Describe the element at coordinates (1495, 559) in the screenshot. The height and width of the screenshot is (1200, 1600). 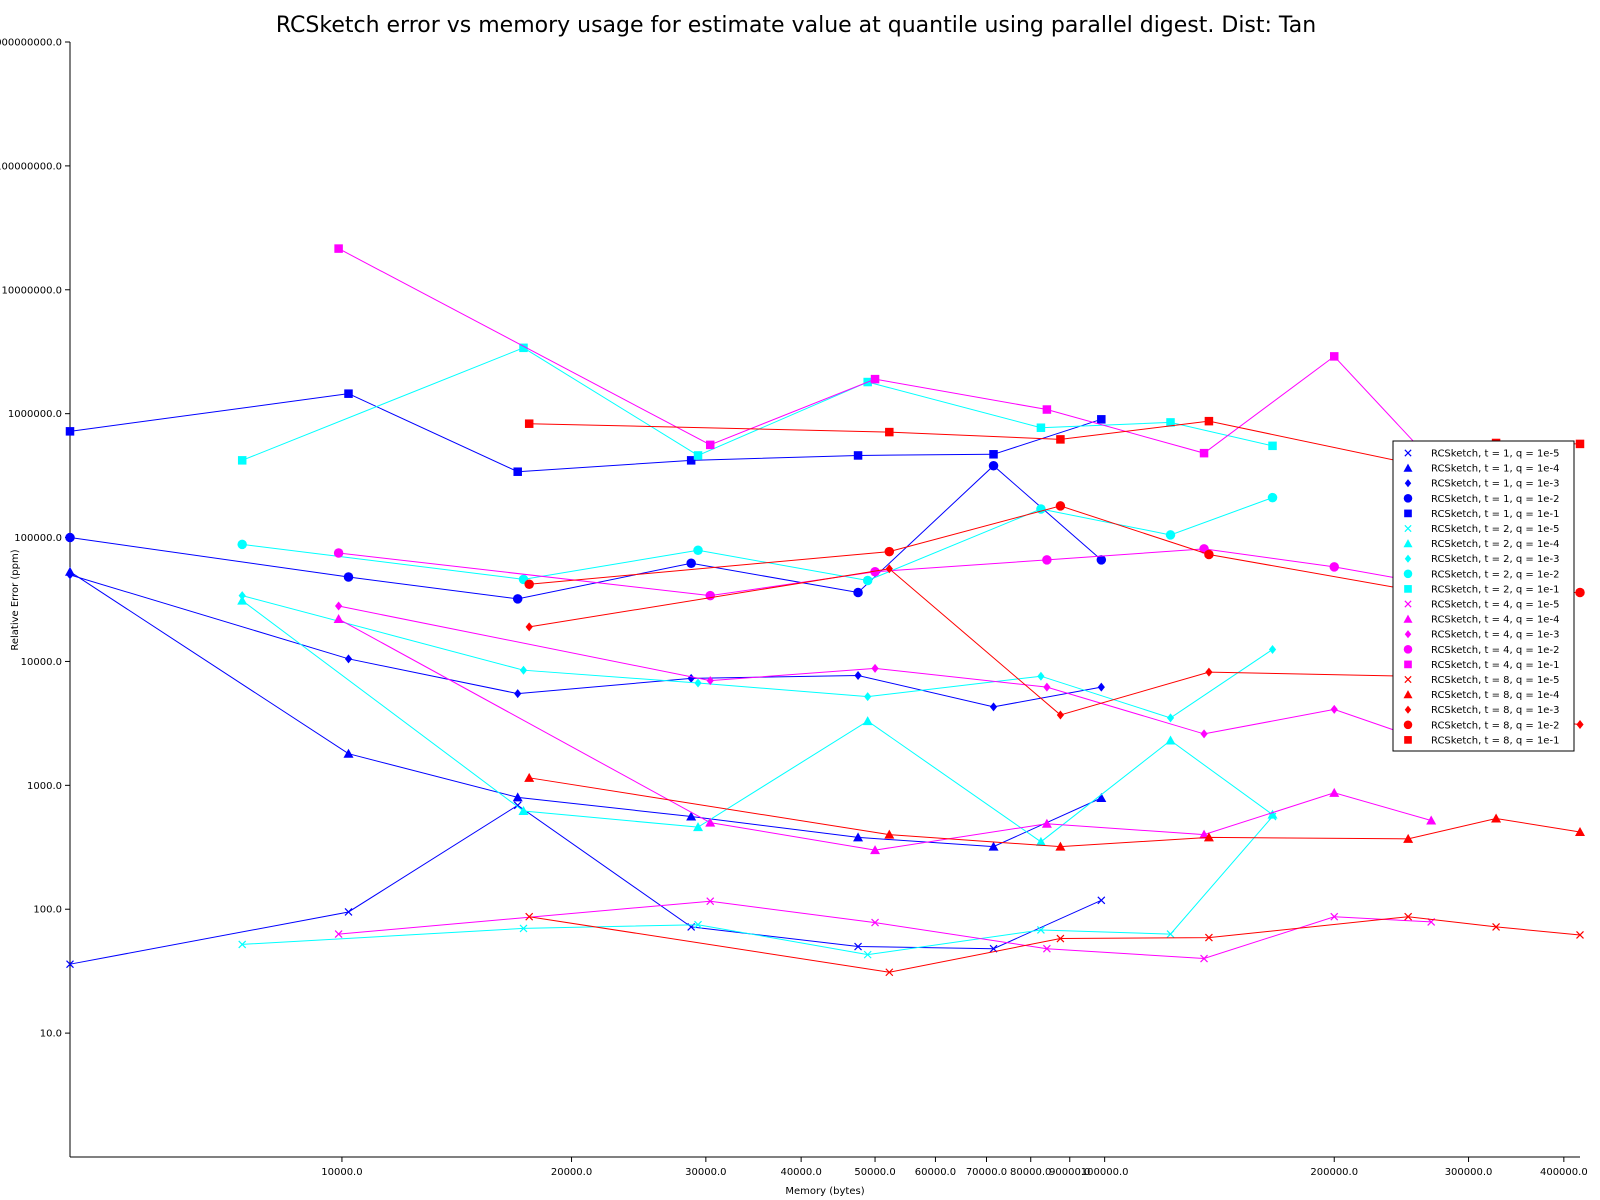
I see `legend-label: RCSketch, t = 2, q = 1e-3` at that location.